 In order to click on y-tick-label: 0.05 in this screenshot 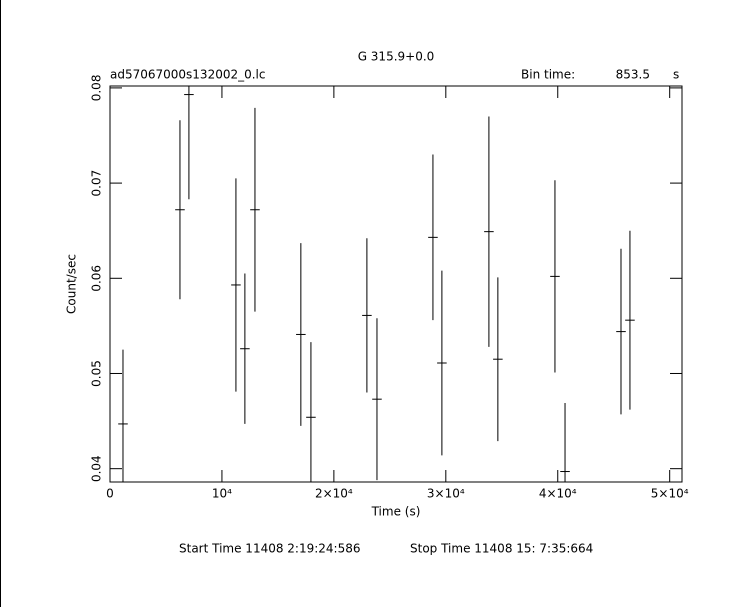, I will do `click(97, 373)`.